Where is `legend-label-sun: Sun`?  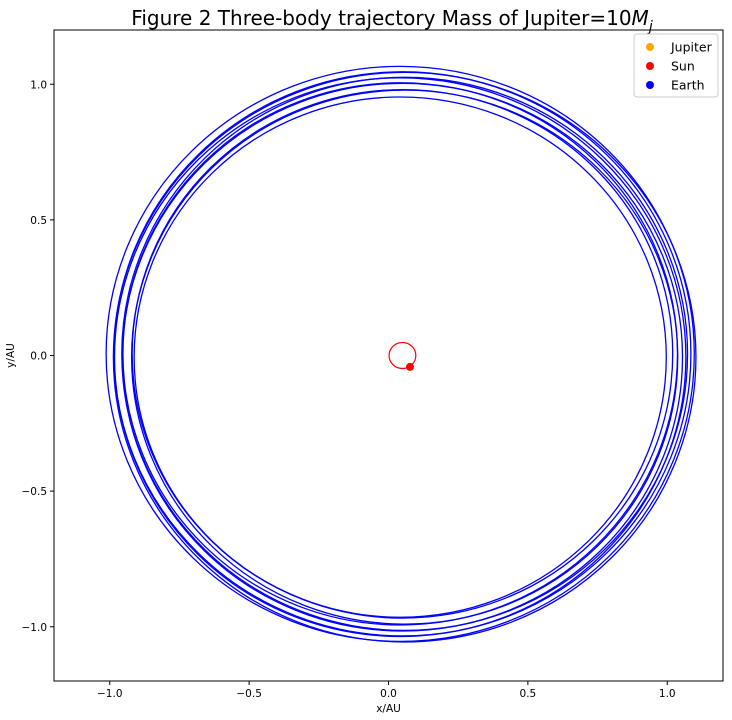
legend-label-sun: Sun is located at coordinates (683, 66).